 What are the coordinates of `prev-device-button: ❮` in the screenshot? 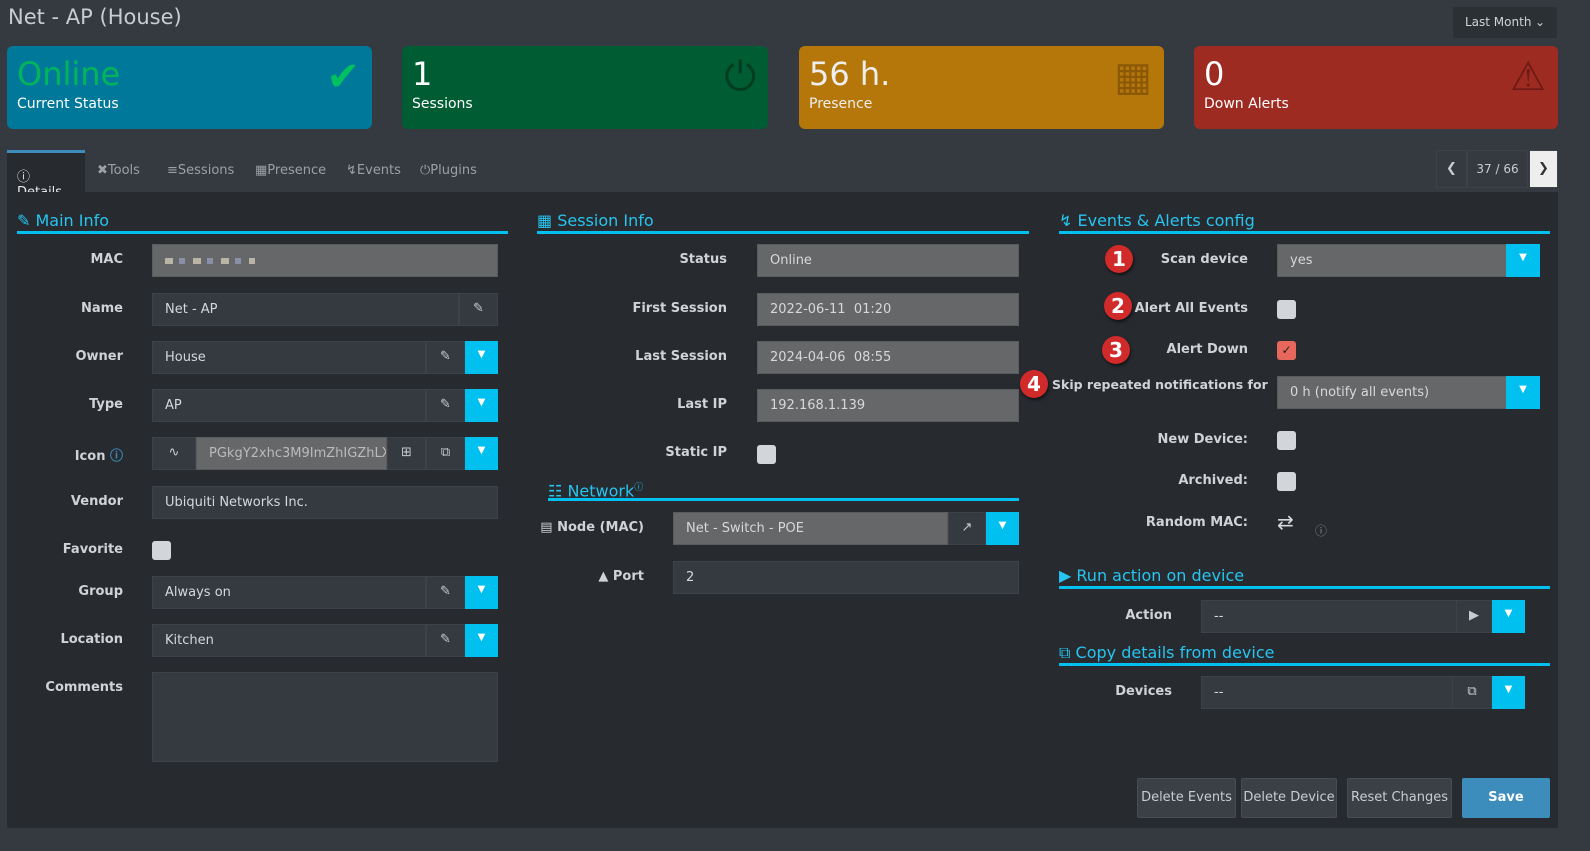 It's located at (1451, 169).